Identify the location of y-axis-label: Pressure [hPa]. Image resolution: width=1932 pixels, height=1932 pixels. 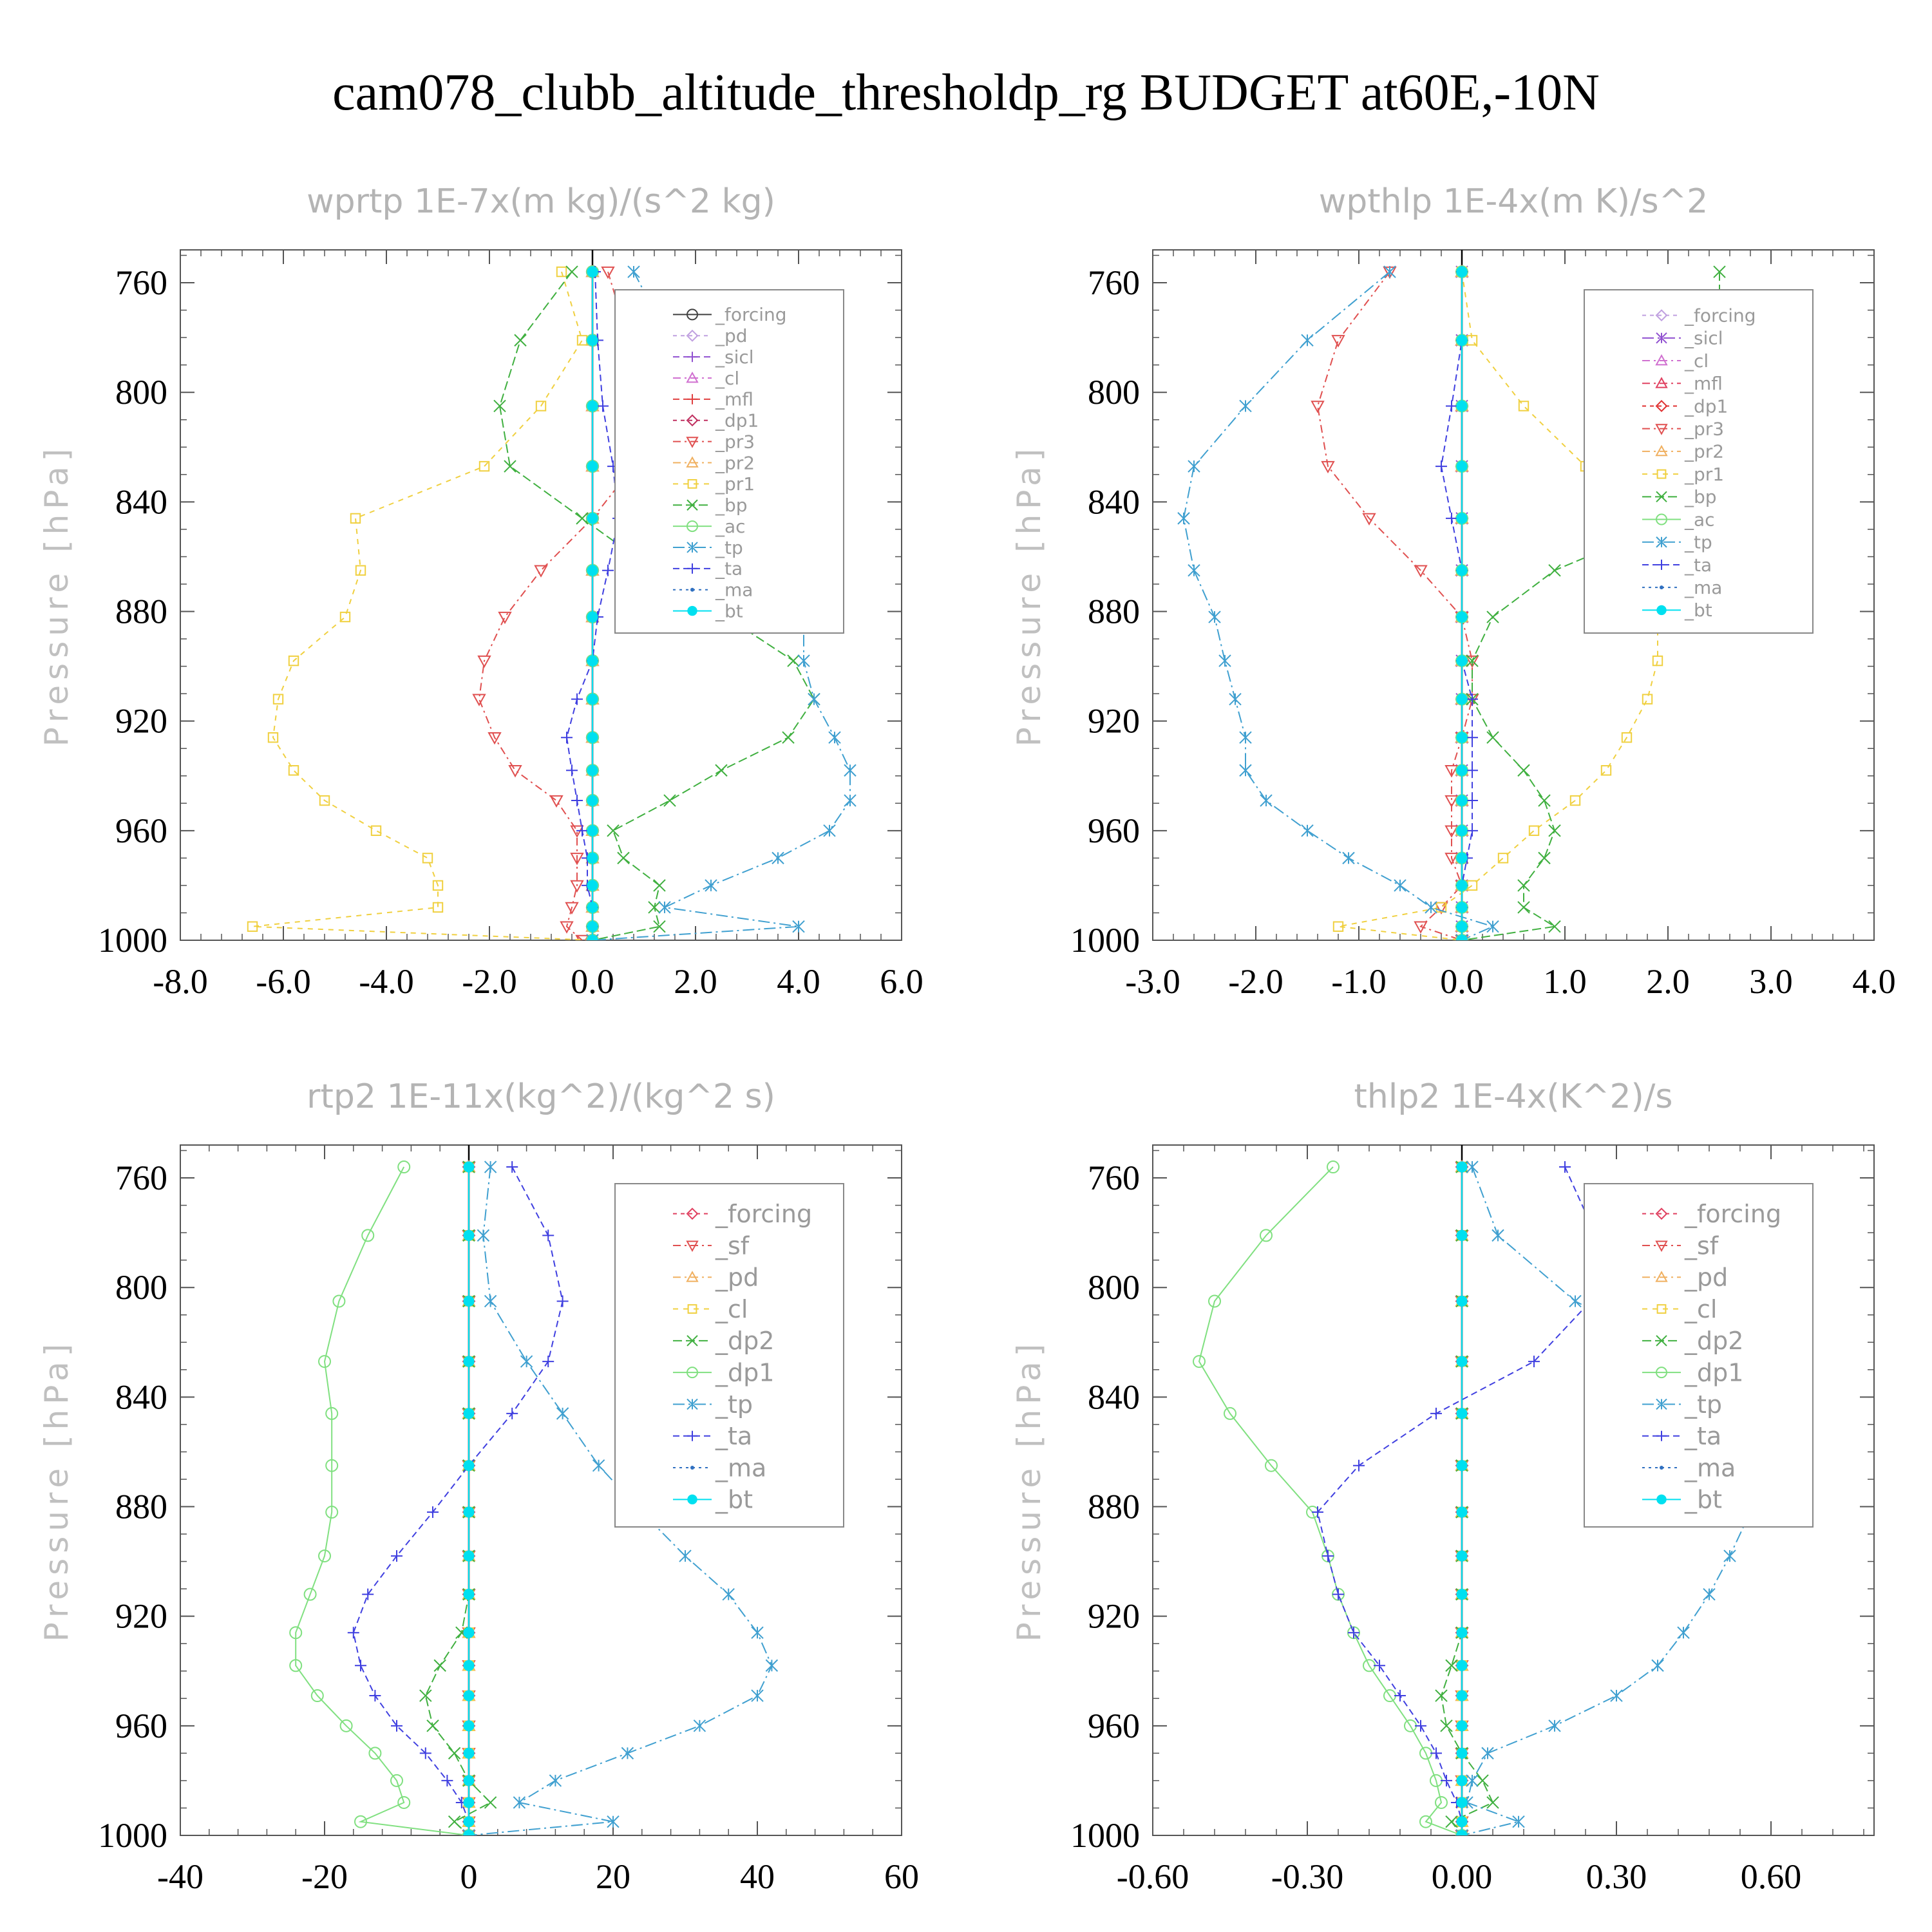
(1029, 595).